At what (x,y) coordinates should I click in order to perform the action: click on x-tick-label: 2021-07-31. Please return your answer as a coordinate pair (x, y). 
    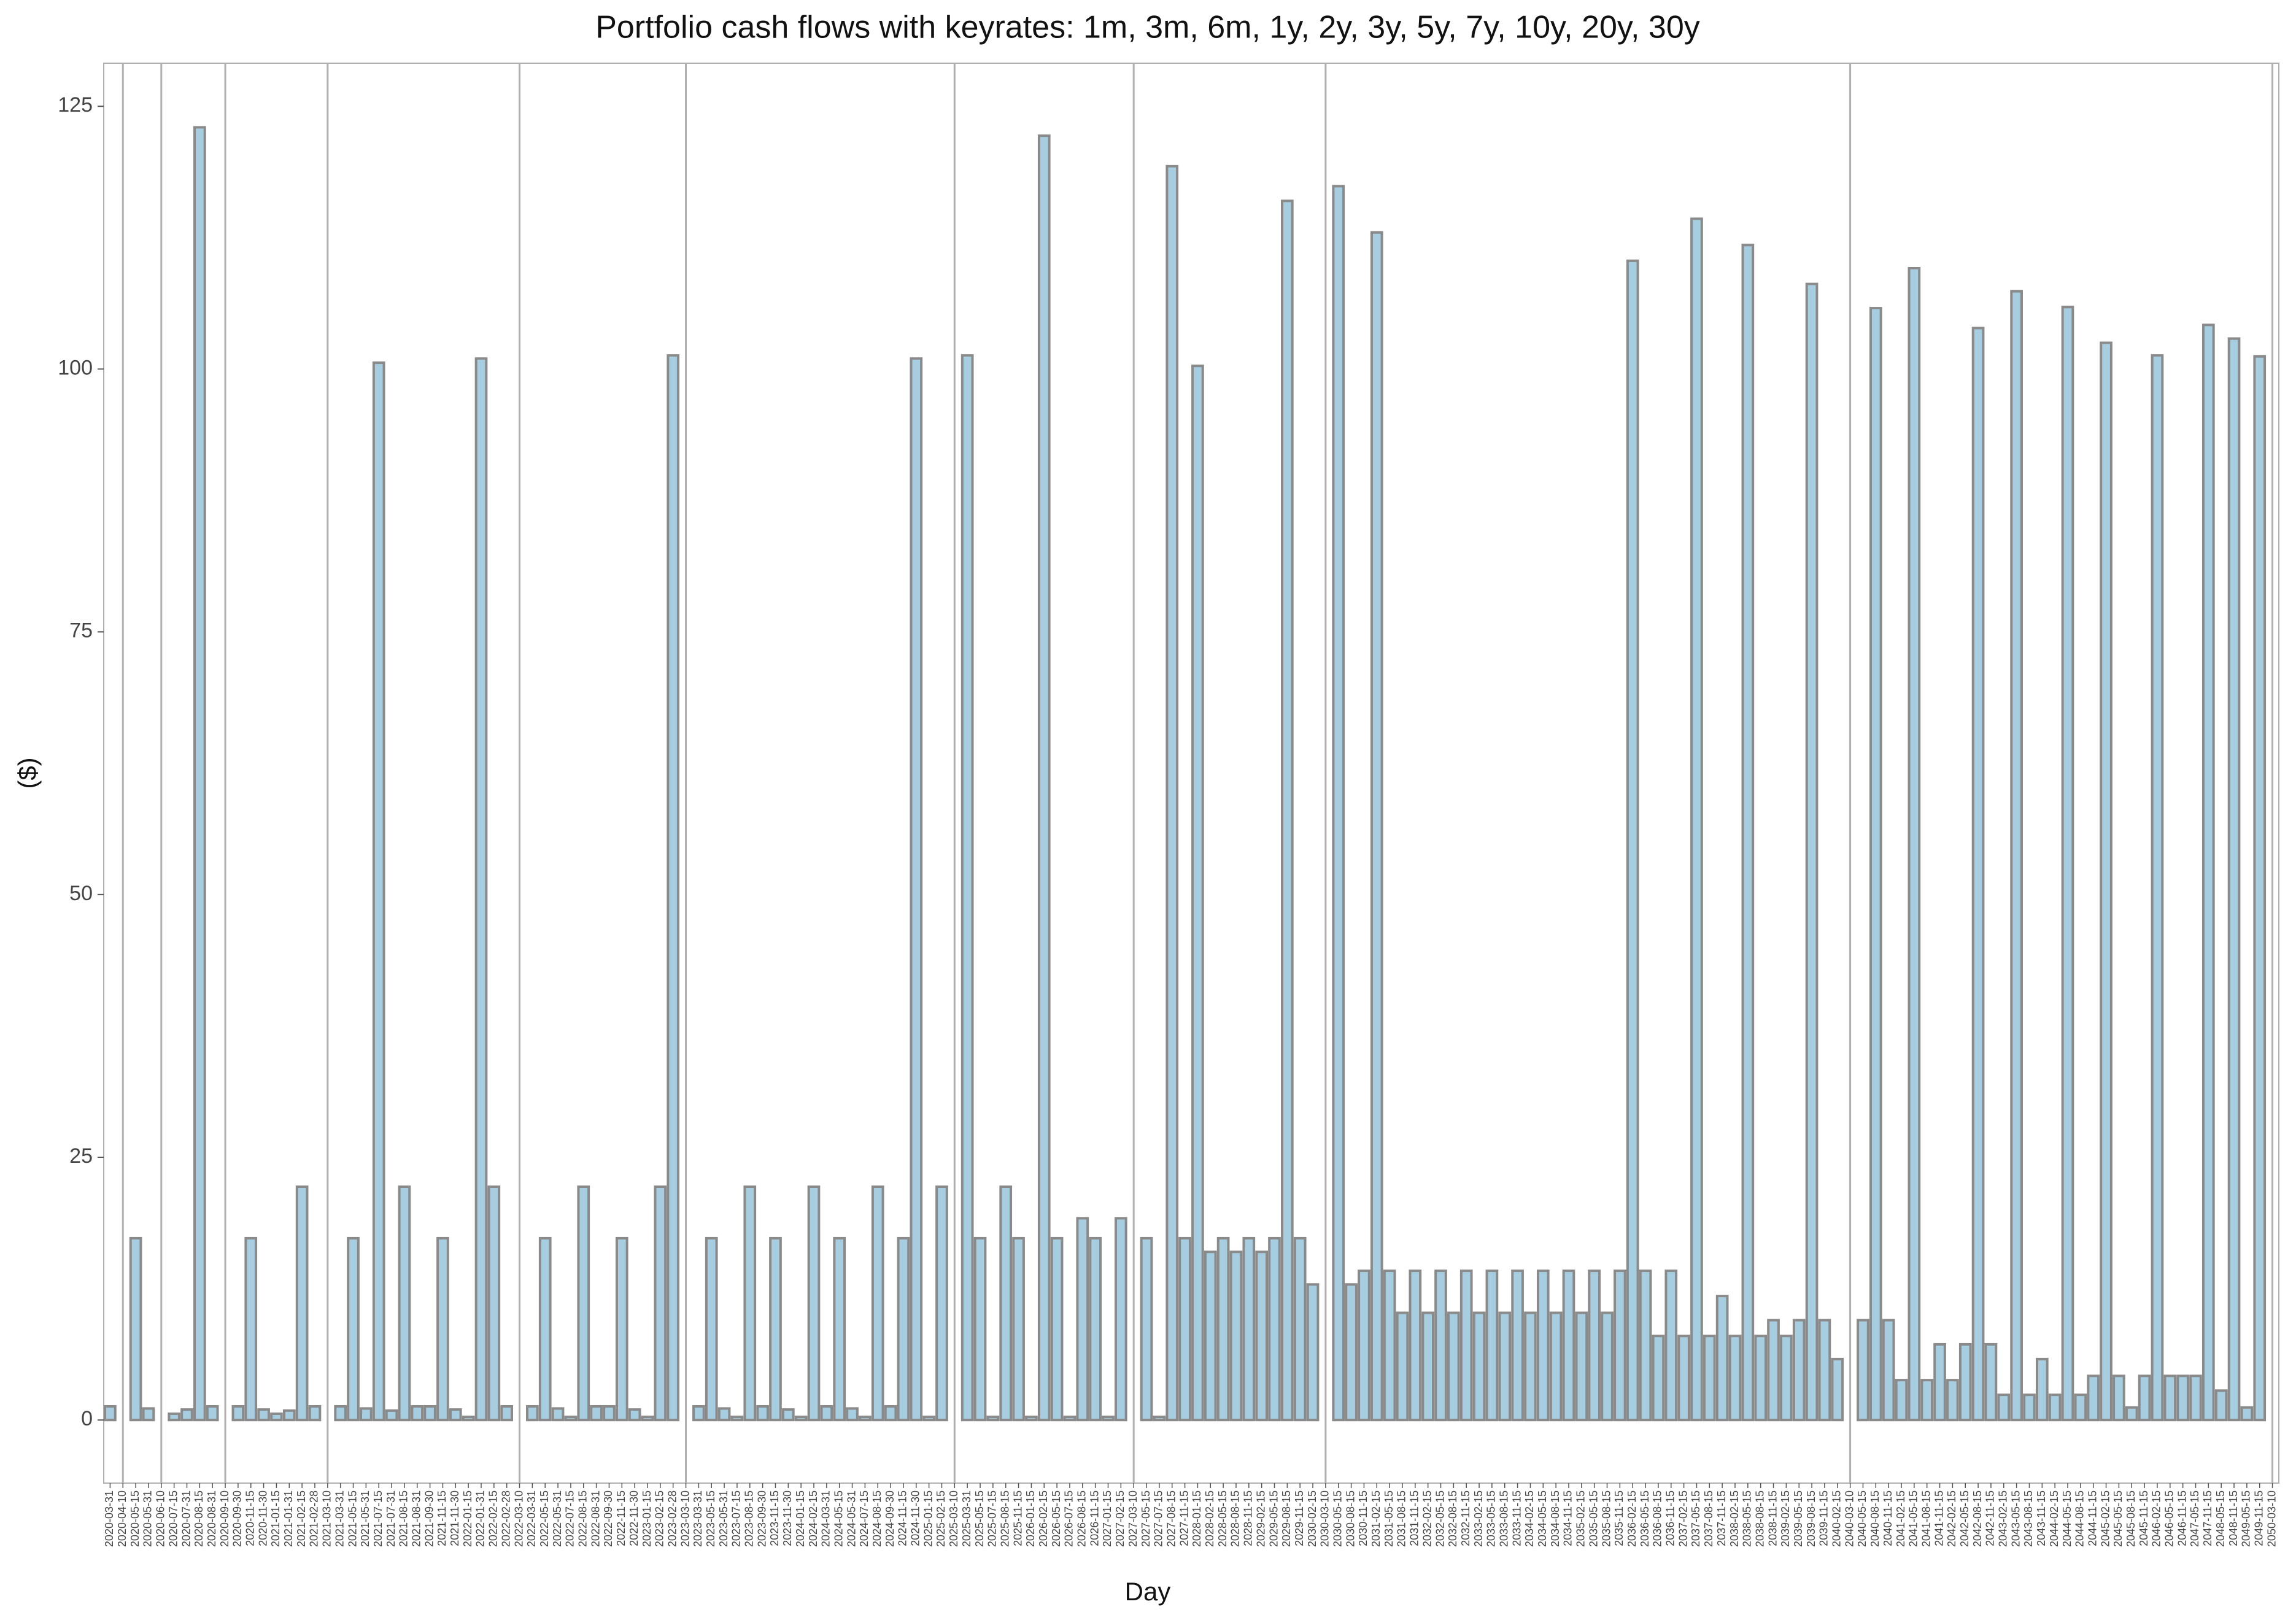
    Looking at the image, I should click on (391, 1518).